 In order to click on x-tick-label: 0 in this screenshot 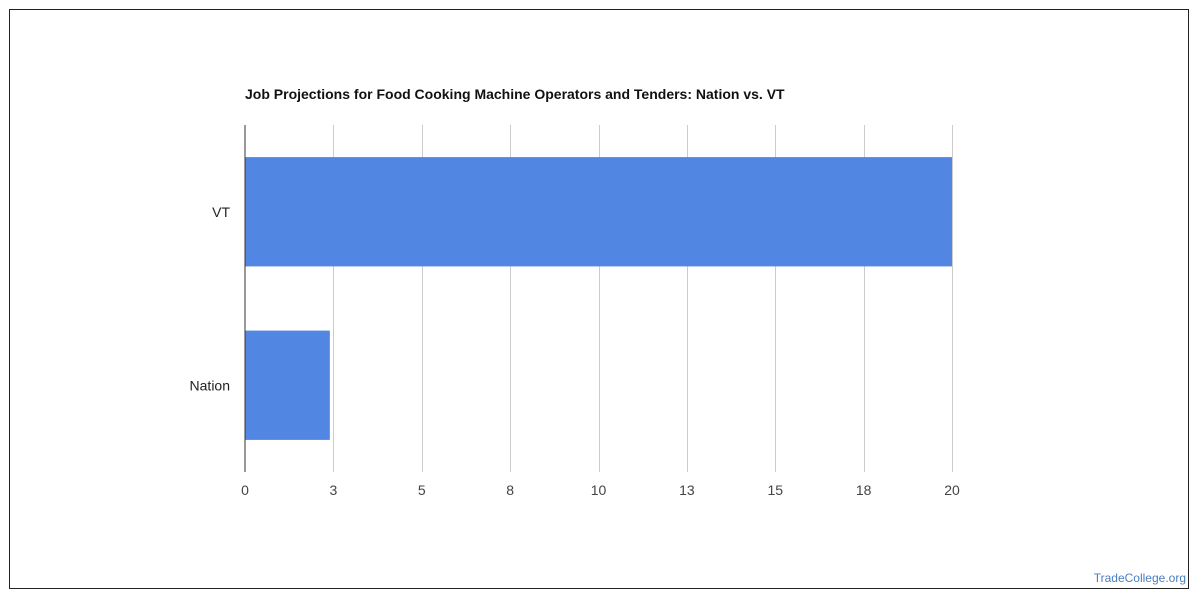, I will do `click(245, 490)`.